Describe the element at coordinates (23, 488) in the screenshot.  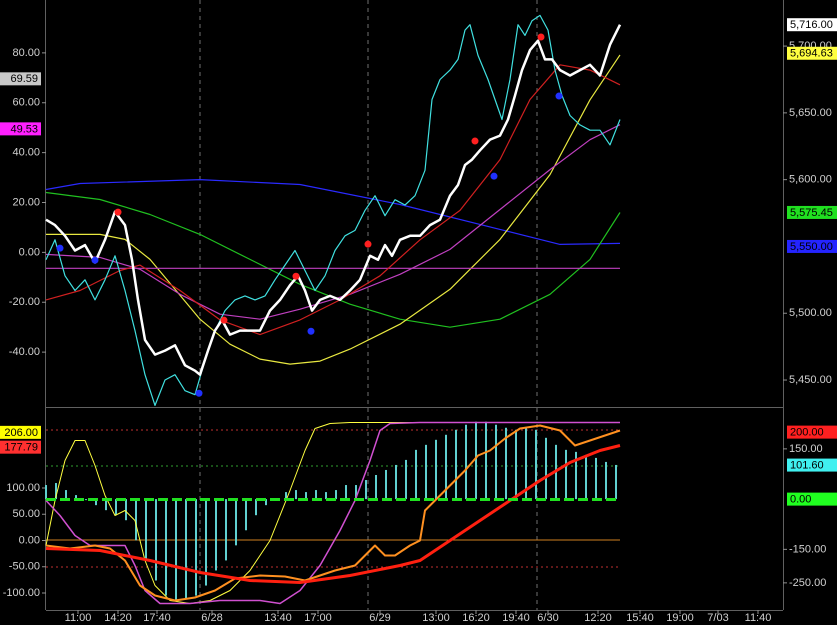
I see `y-tick-label: 100.00` at that location.